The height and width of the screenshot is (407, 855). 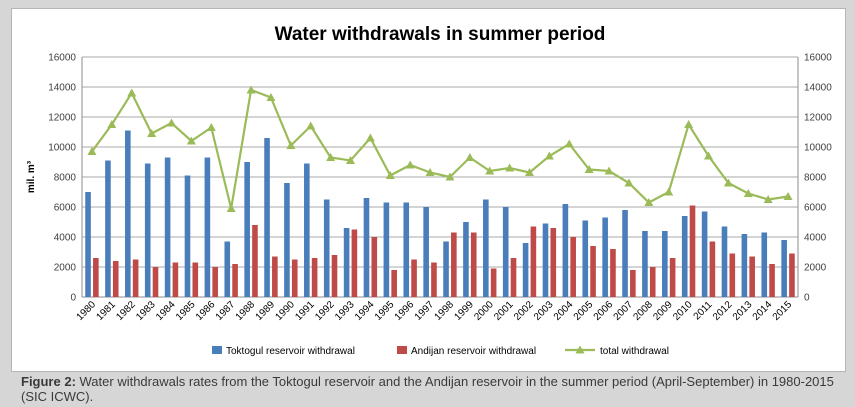 What do you see at coordinates (473, 351) in the screenshot?
I see `legend-label: Andijan reservoir withdrawal` at bounding box center [473, 351].